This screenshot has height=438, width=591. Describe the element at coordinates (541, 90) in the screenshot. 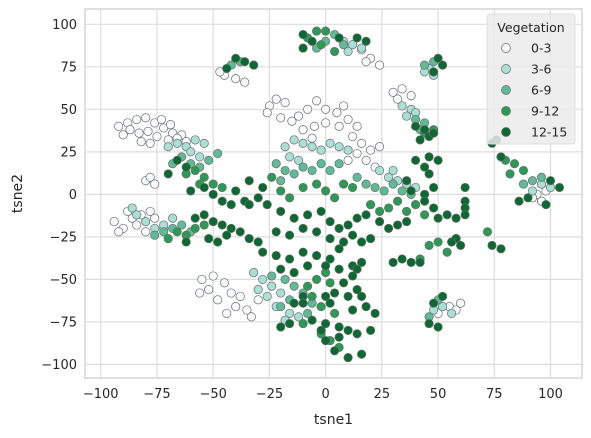

I see `legend-label: 6-9` at that location.